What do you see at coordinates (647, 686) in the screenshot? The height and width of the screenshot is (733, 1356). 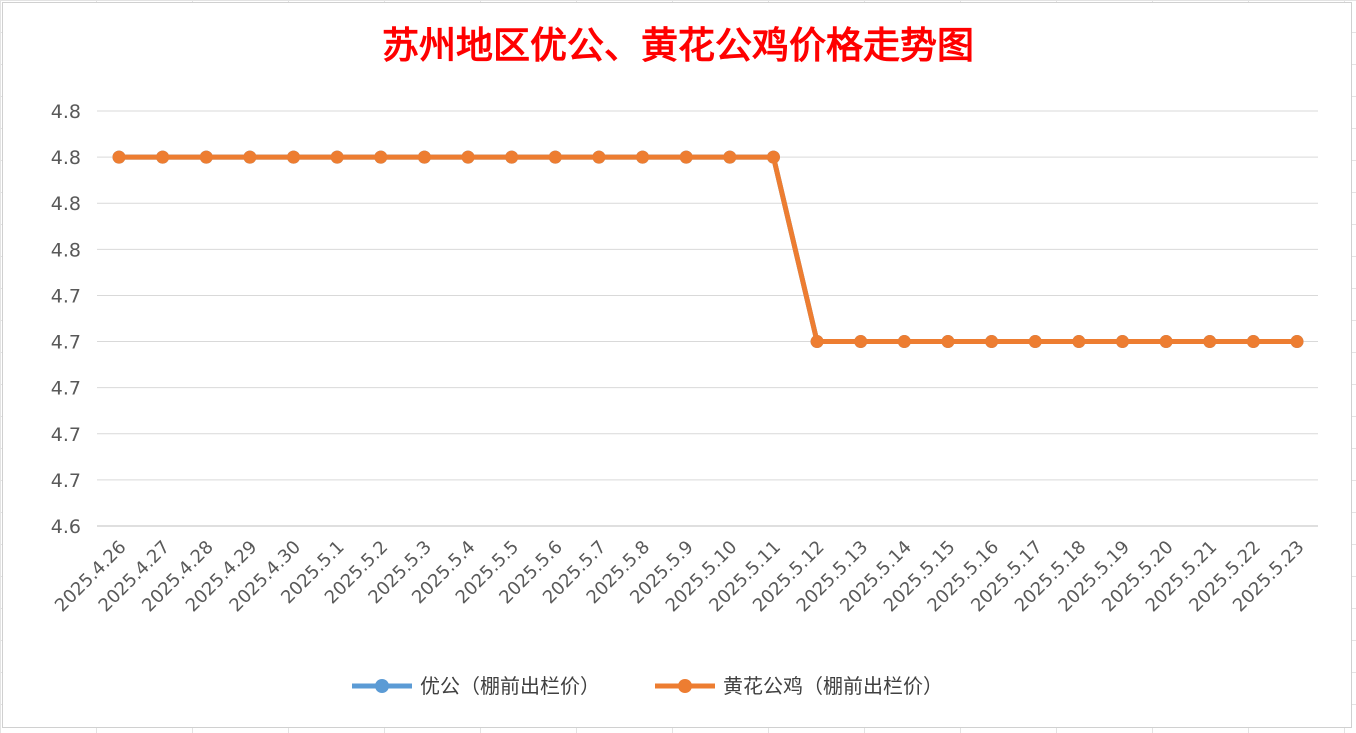 I see `legend: 优公（棚前出栏价） 黄花公鸡（棚前出栏价）` at bounding box center [647, 686].